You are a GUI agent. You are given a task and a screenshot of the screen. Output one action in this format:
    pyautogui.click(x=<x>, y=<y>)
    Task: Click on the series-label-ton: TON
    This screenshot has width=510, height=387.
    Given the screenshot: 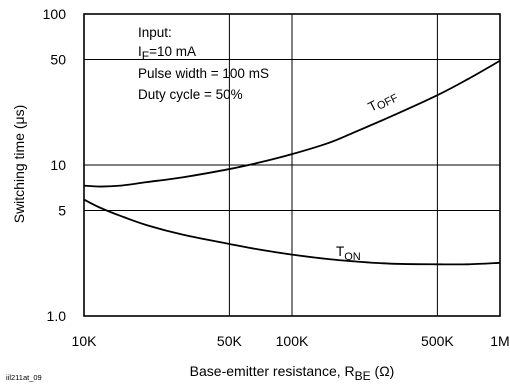 What is the action you would take?
    pyautogui.click(x=348, y=253)
    